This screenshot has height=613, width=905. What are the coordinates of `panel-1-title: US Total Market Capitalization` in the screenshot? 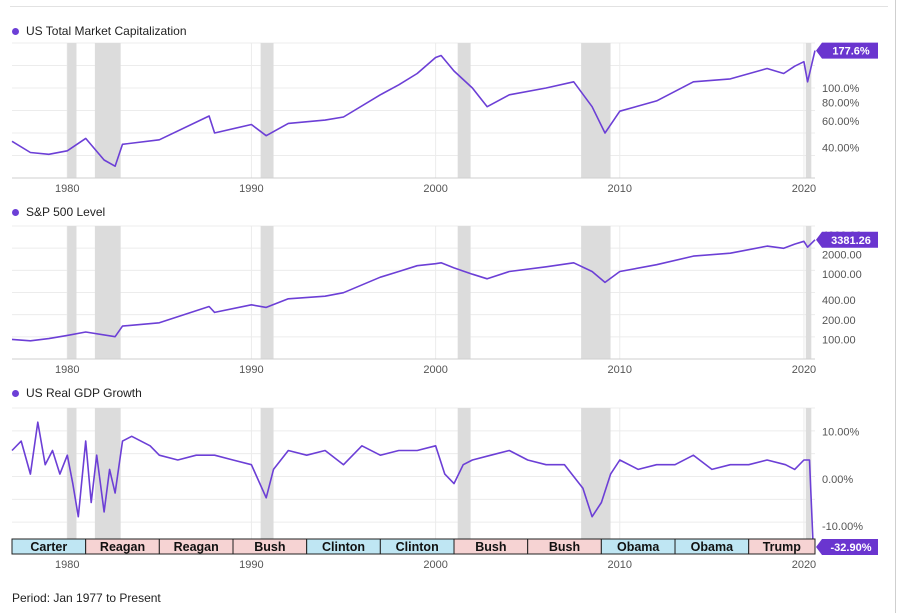 It's located at (99, 31).